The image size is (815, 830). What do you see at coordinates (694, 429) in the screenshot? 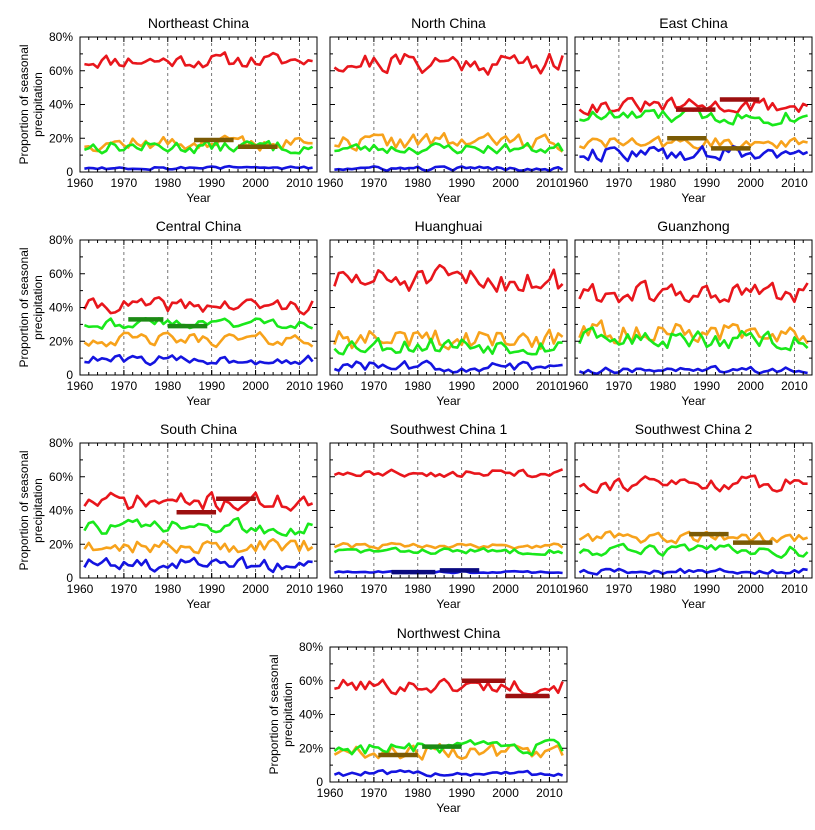
I see `panel-title: Southwest China 2` at bounding box center [694, 429].